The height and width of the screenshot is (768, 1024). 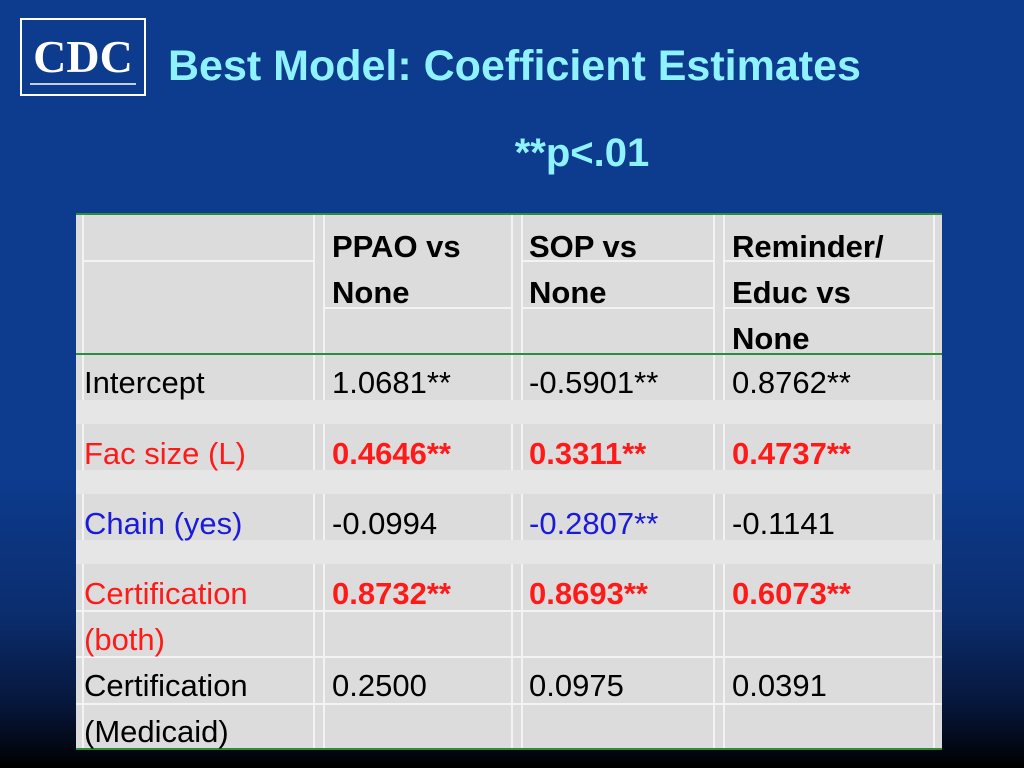 What do you see at coordinates (582, 153) in the screenshot?
I see `significance-note: **p<.01` at bounding box center [582, 153].